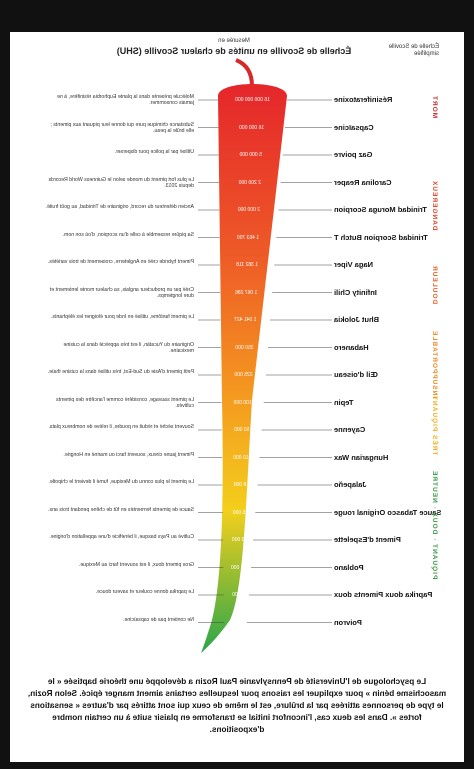 The image size is (474, 769). What do you see at coordinates (239, 512) in the screenshot?
I see `shu-value: 5 000` at bounding box center [239, 512].